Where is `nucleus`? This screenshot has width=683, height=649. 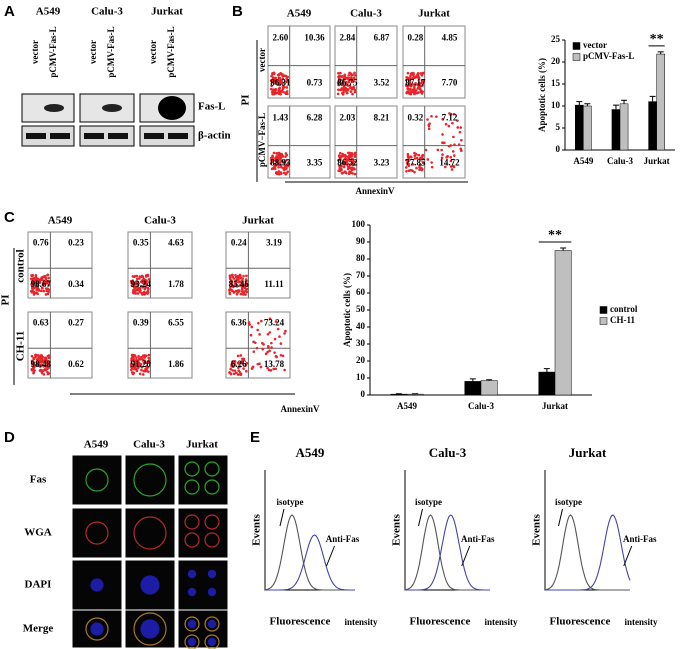 nucleus is located at coordinates (192, 624).